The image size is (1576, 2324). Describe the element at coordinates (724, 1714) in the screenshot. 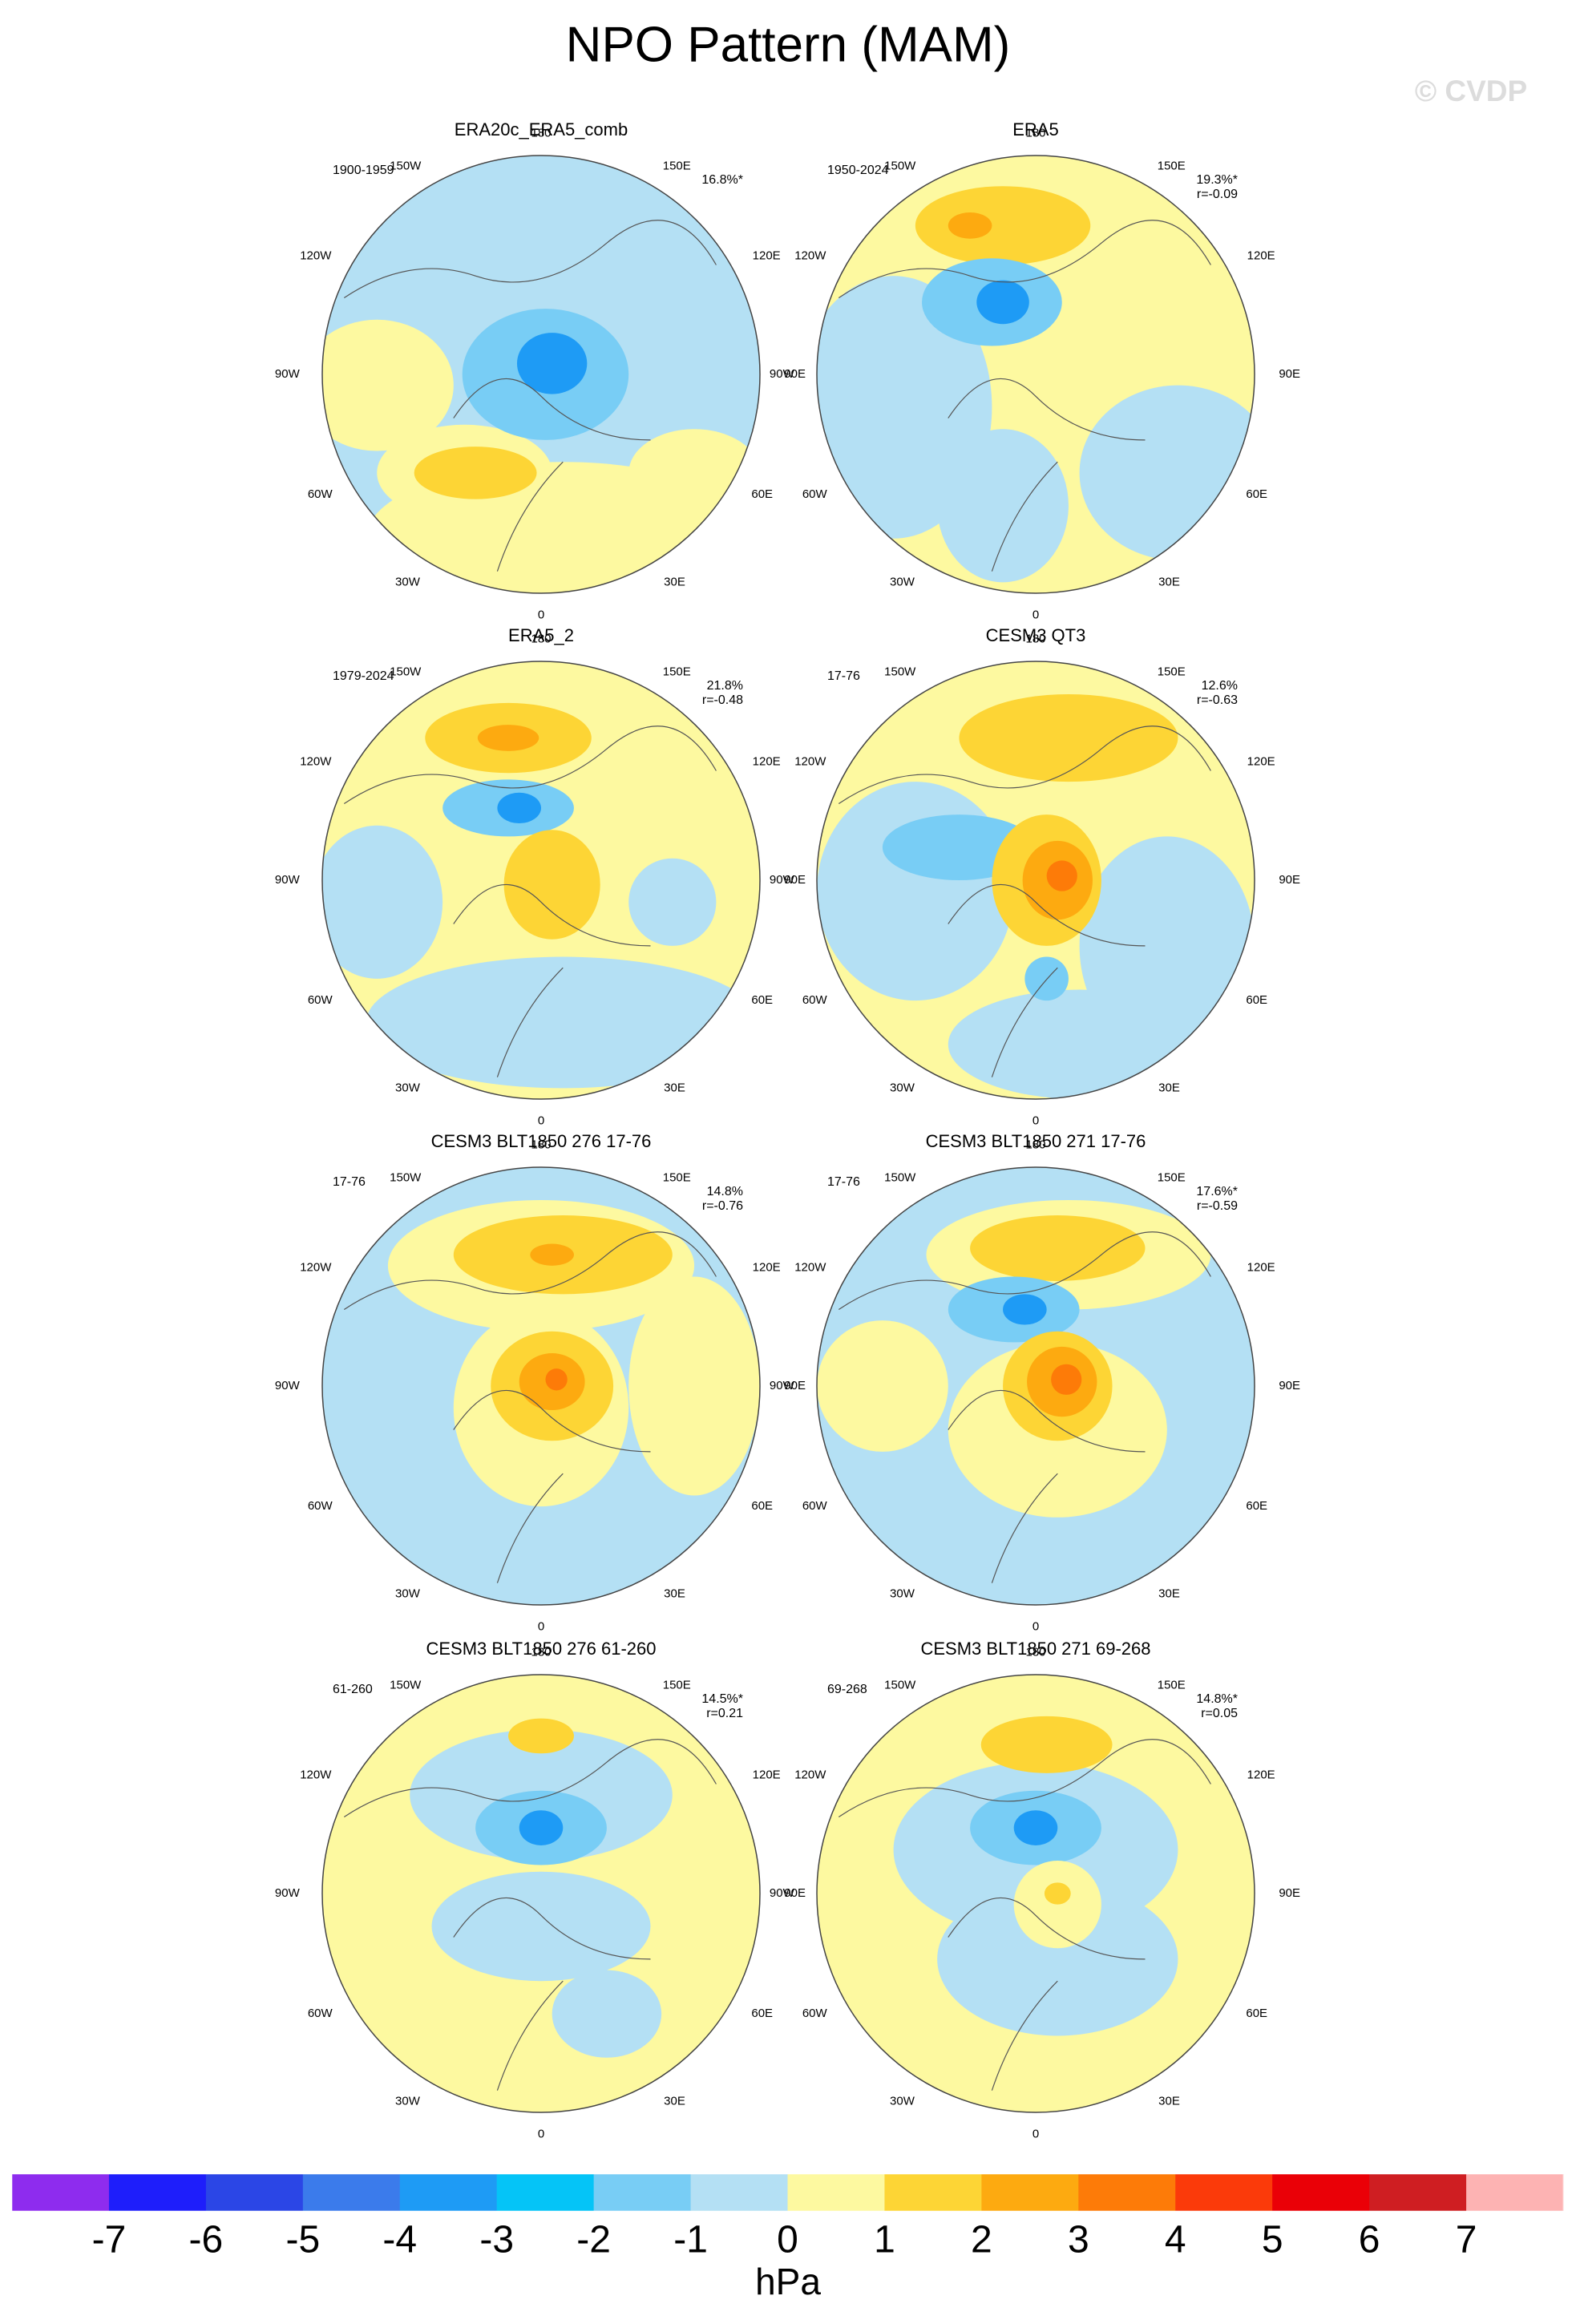

I see `pattern-correlation: r=0.21` at that location.